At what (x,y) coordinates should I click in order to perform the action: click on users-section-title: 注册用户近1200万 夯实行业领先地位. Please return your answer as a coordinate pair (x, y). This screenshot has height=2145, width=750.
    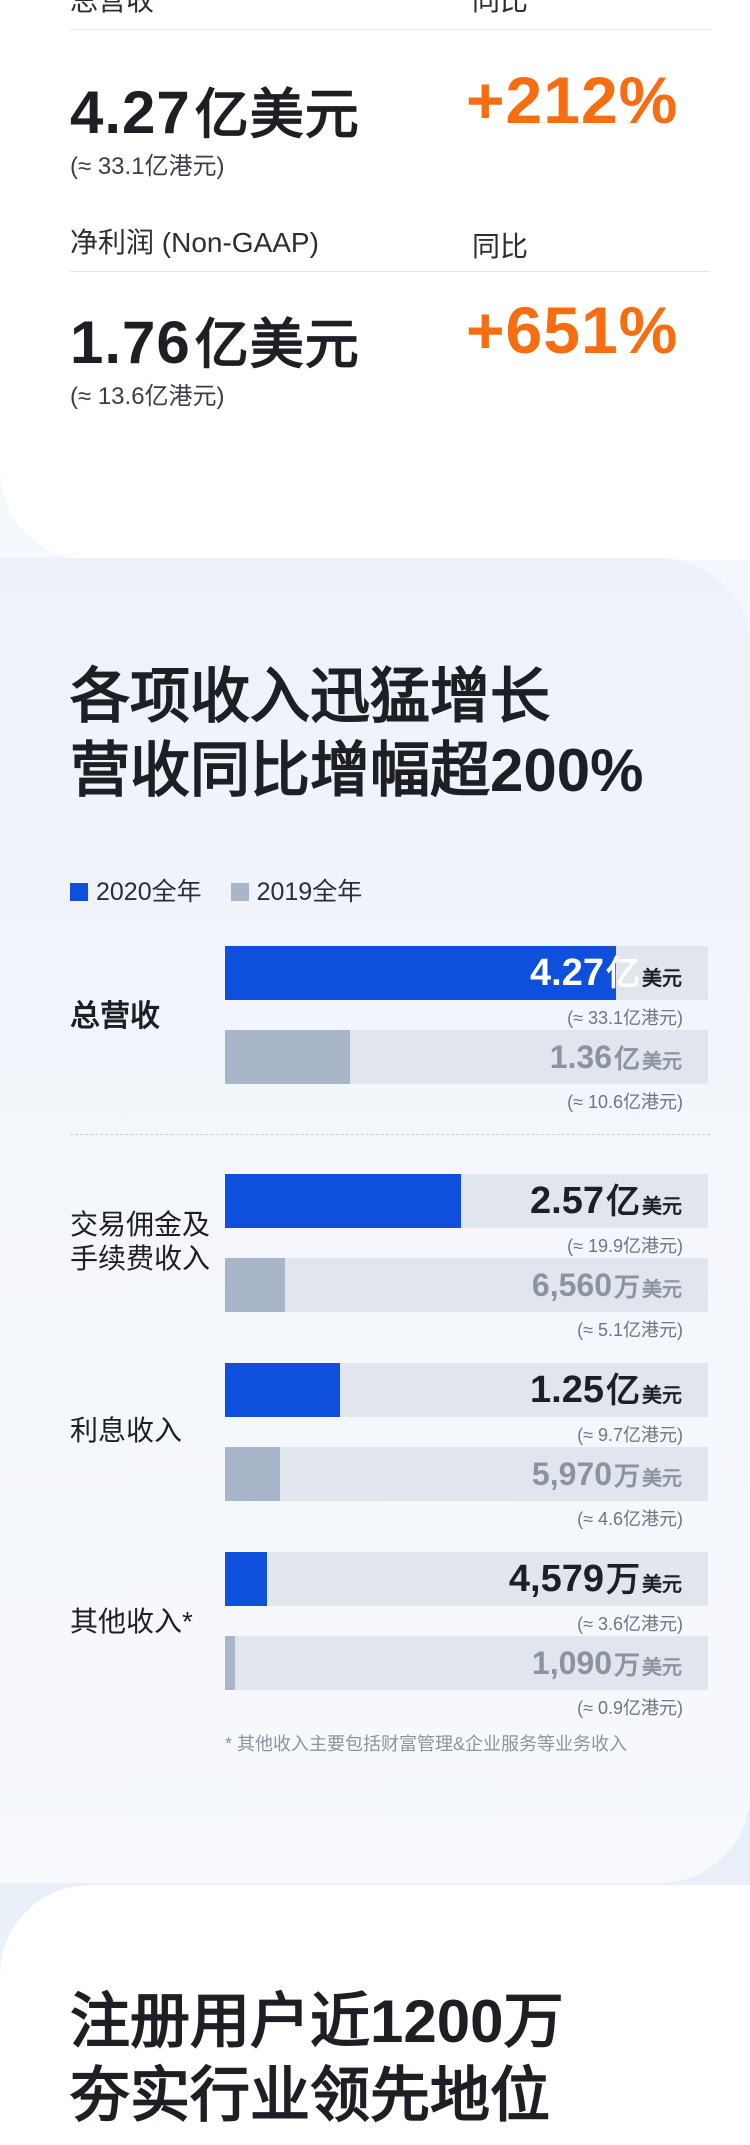
    Looking at the image, I should click on (316, 2059).